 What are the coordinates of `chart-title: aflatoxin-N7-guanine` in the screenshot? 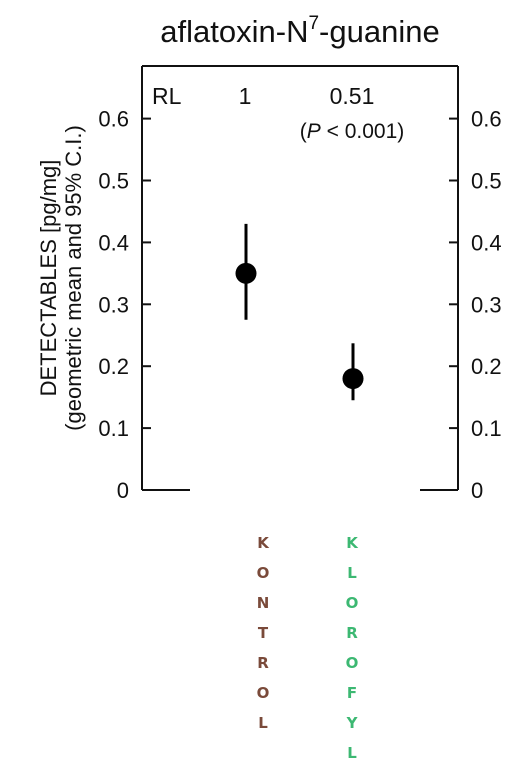 It's located at (299, 31).